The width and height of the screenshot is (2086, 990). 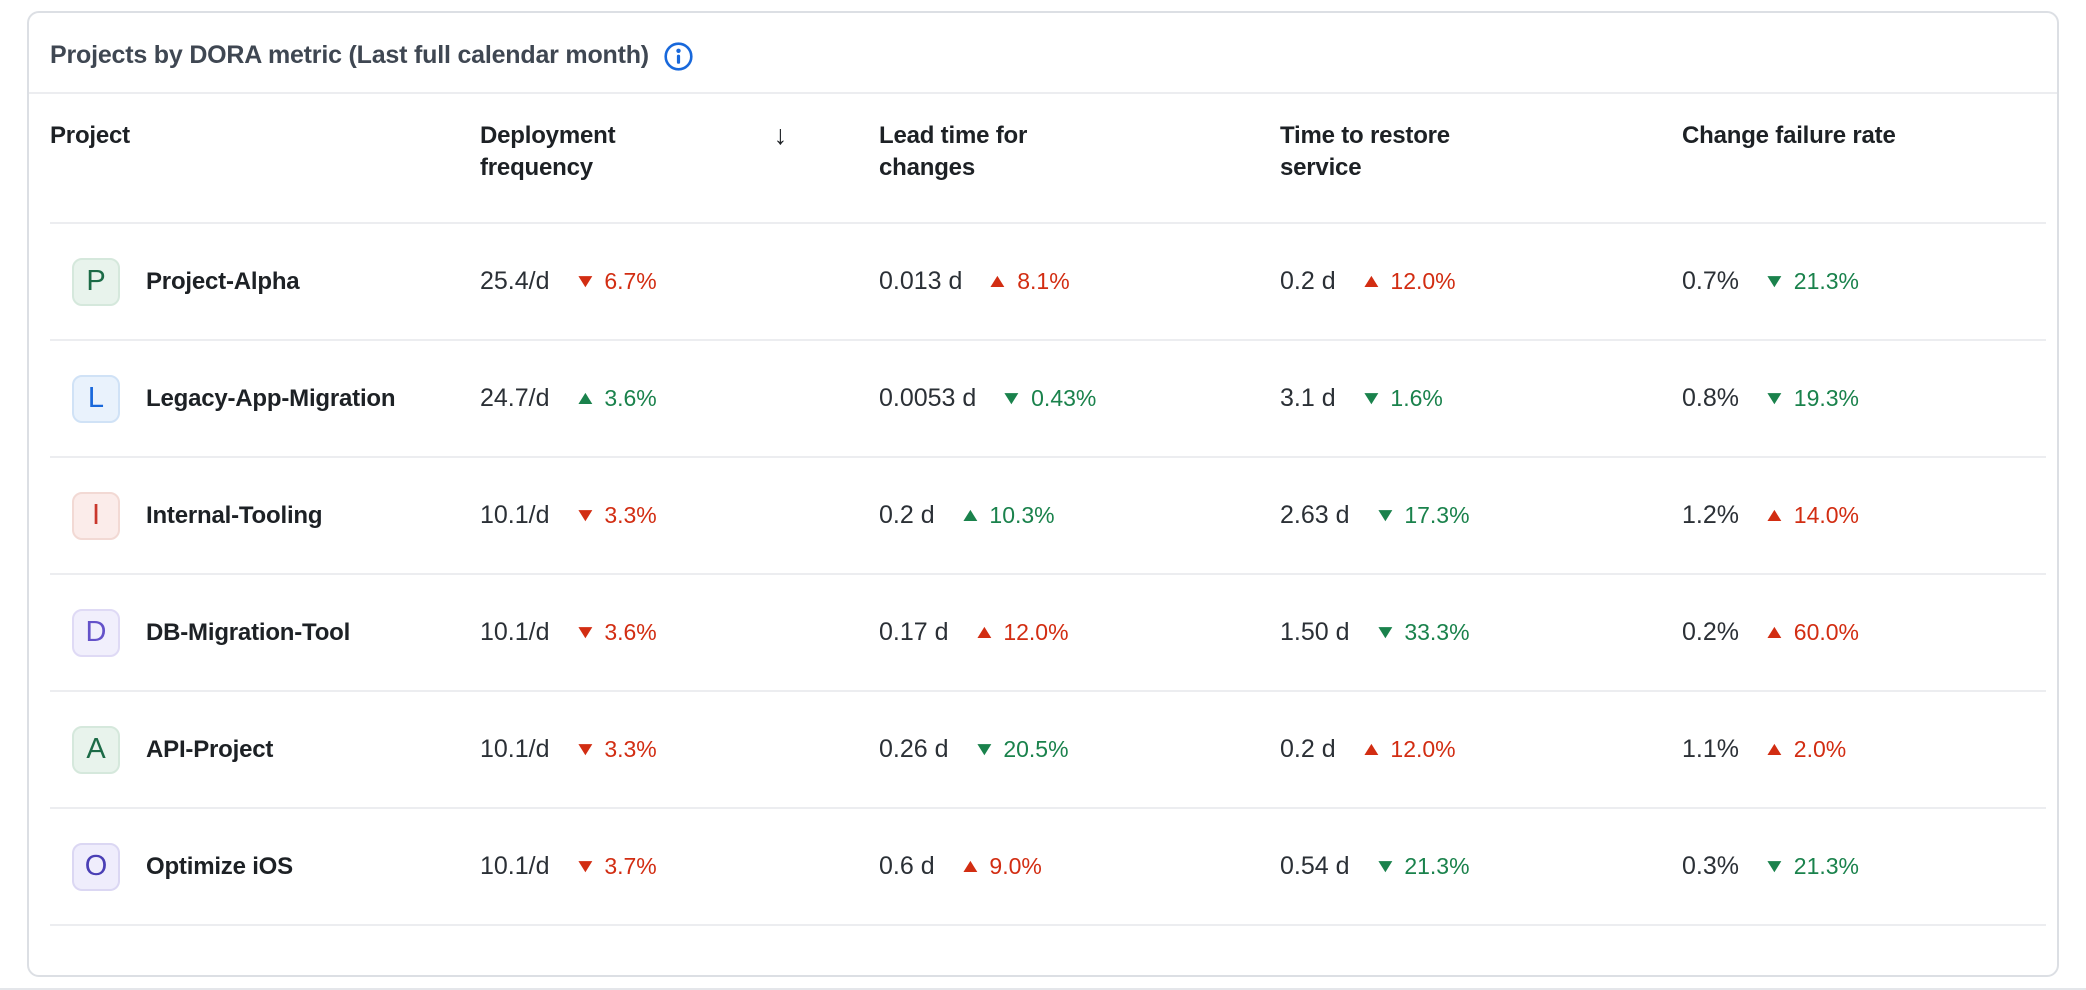 I want to click on delta-percent: 14.0%, so click(x=1826, y=515).